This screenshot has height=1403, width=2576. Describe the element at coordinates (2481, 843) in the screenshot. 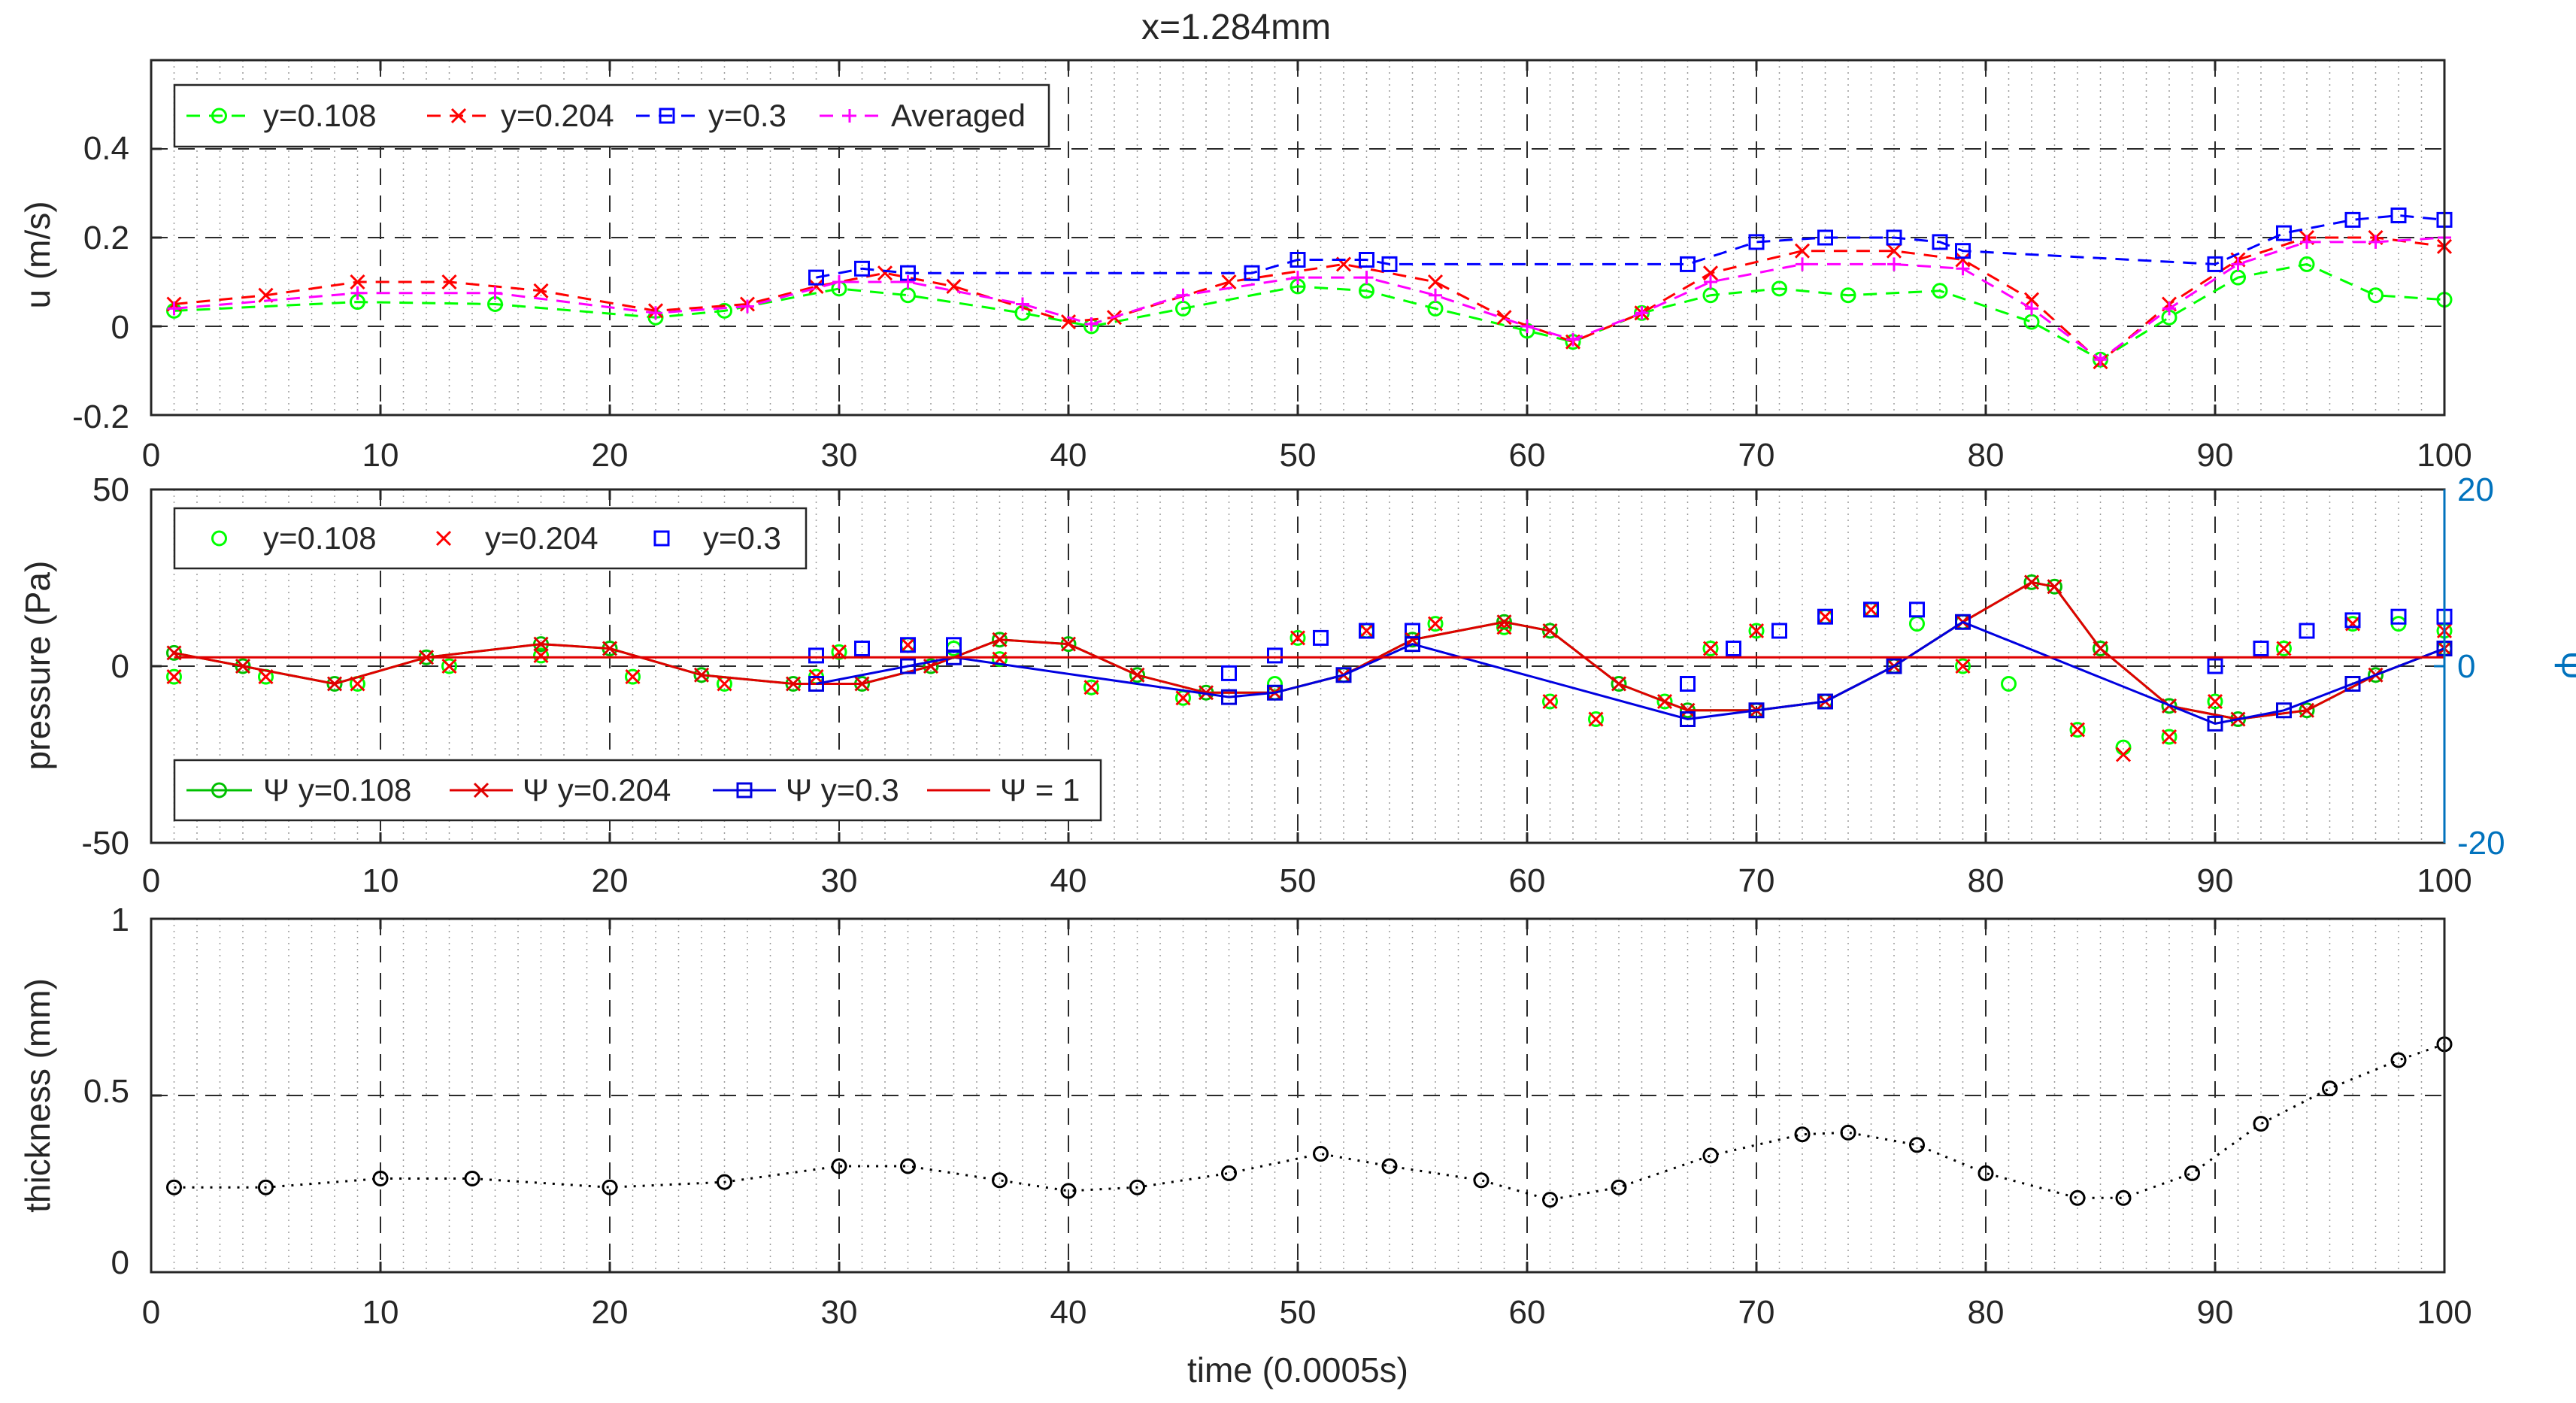

I see `psi-ytick: -20` at that location.